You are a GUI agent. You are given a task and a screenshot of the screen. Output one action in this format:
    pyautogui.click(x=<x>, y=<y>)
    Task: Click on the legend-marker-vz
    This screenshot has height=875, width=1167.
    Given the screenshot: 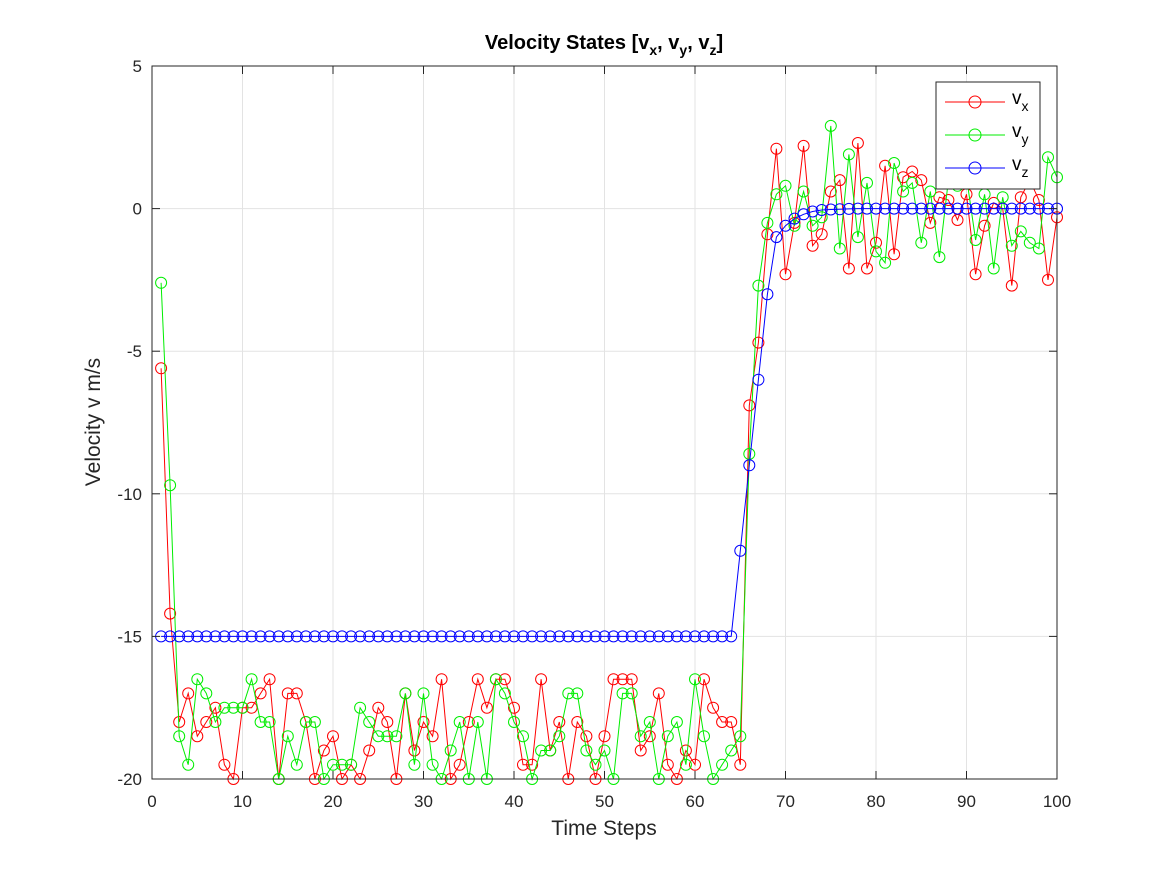 What is the action you would take?
    pyautogui.click(x=975, y=168)
    